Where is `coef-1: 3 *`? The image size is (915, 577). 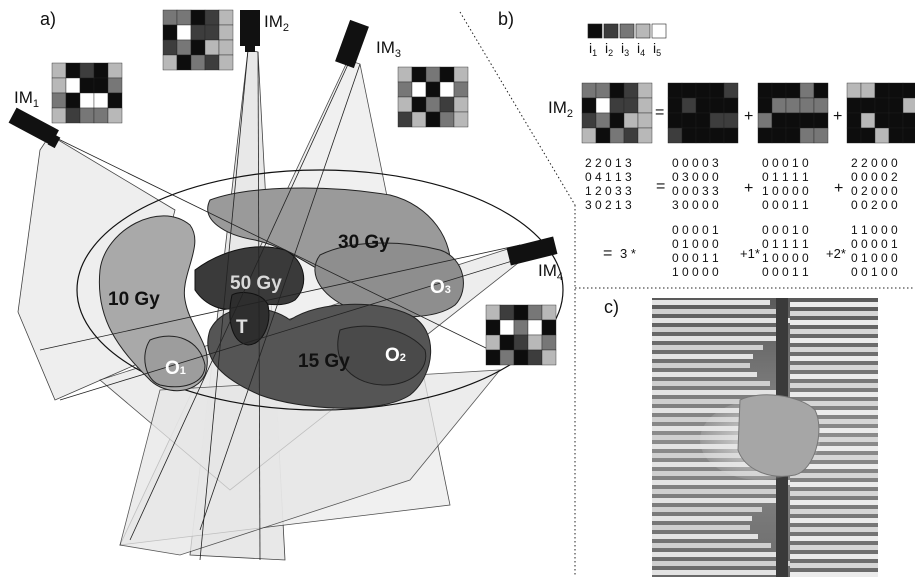 coef-1: 3 * is located at coordinates (628, 253).